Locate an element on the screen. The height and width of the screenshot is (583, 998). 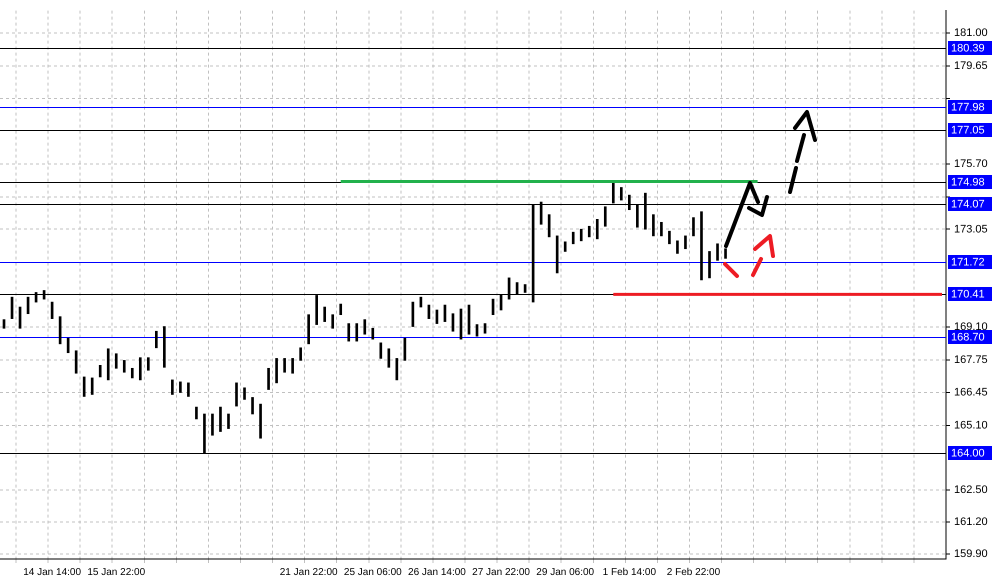
x-tick-label: 15 Jan 22:00 is located at coordinates (116, 572).